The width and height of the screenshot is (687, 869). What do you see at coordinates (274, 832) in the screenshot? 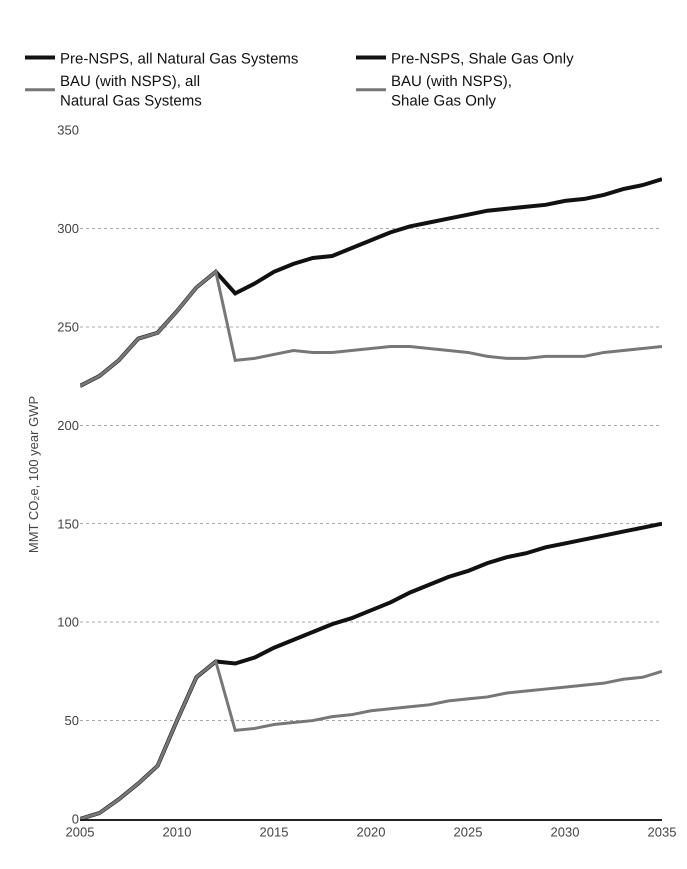
I see `x-tick-label: 2015` at bounding box center [274, 832].